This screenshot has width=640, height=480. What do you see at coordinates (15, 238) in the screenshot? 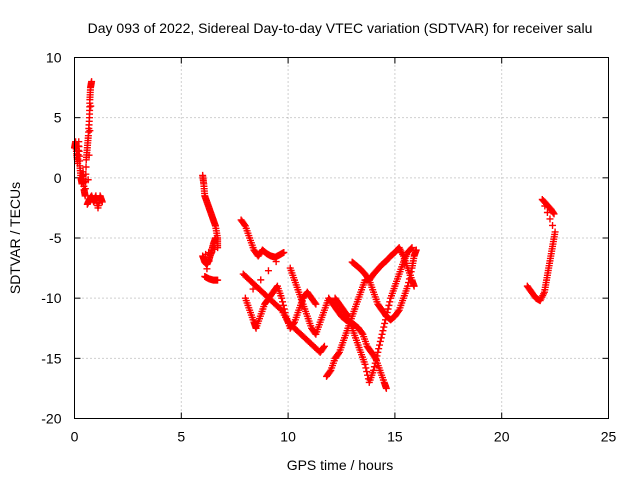
I see `y-axis-label: SDTVAR / TECUs` at bounding box center [15, 238].